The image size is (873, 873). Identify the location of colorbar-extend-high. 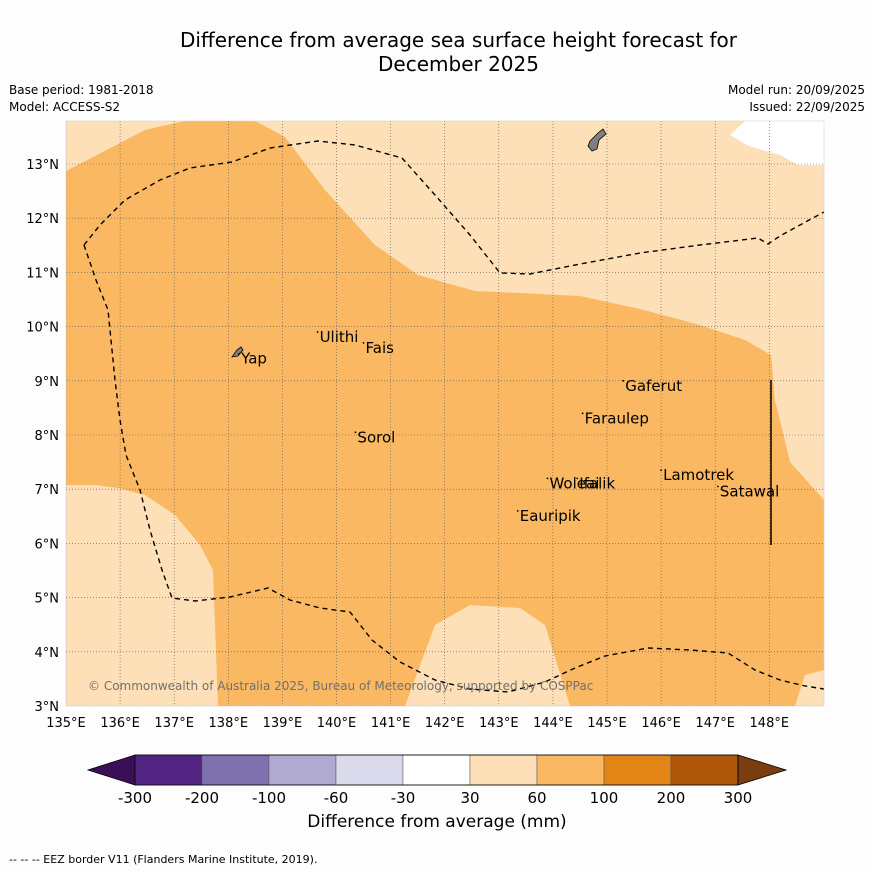
(762, 770).